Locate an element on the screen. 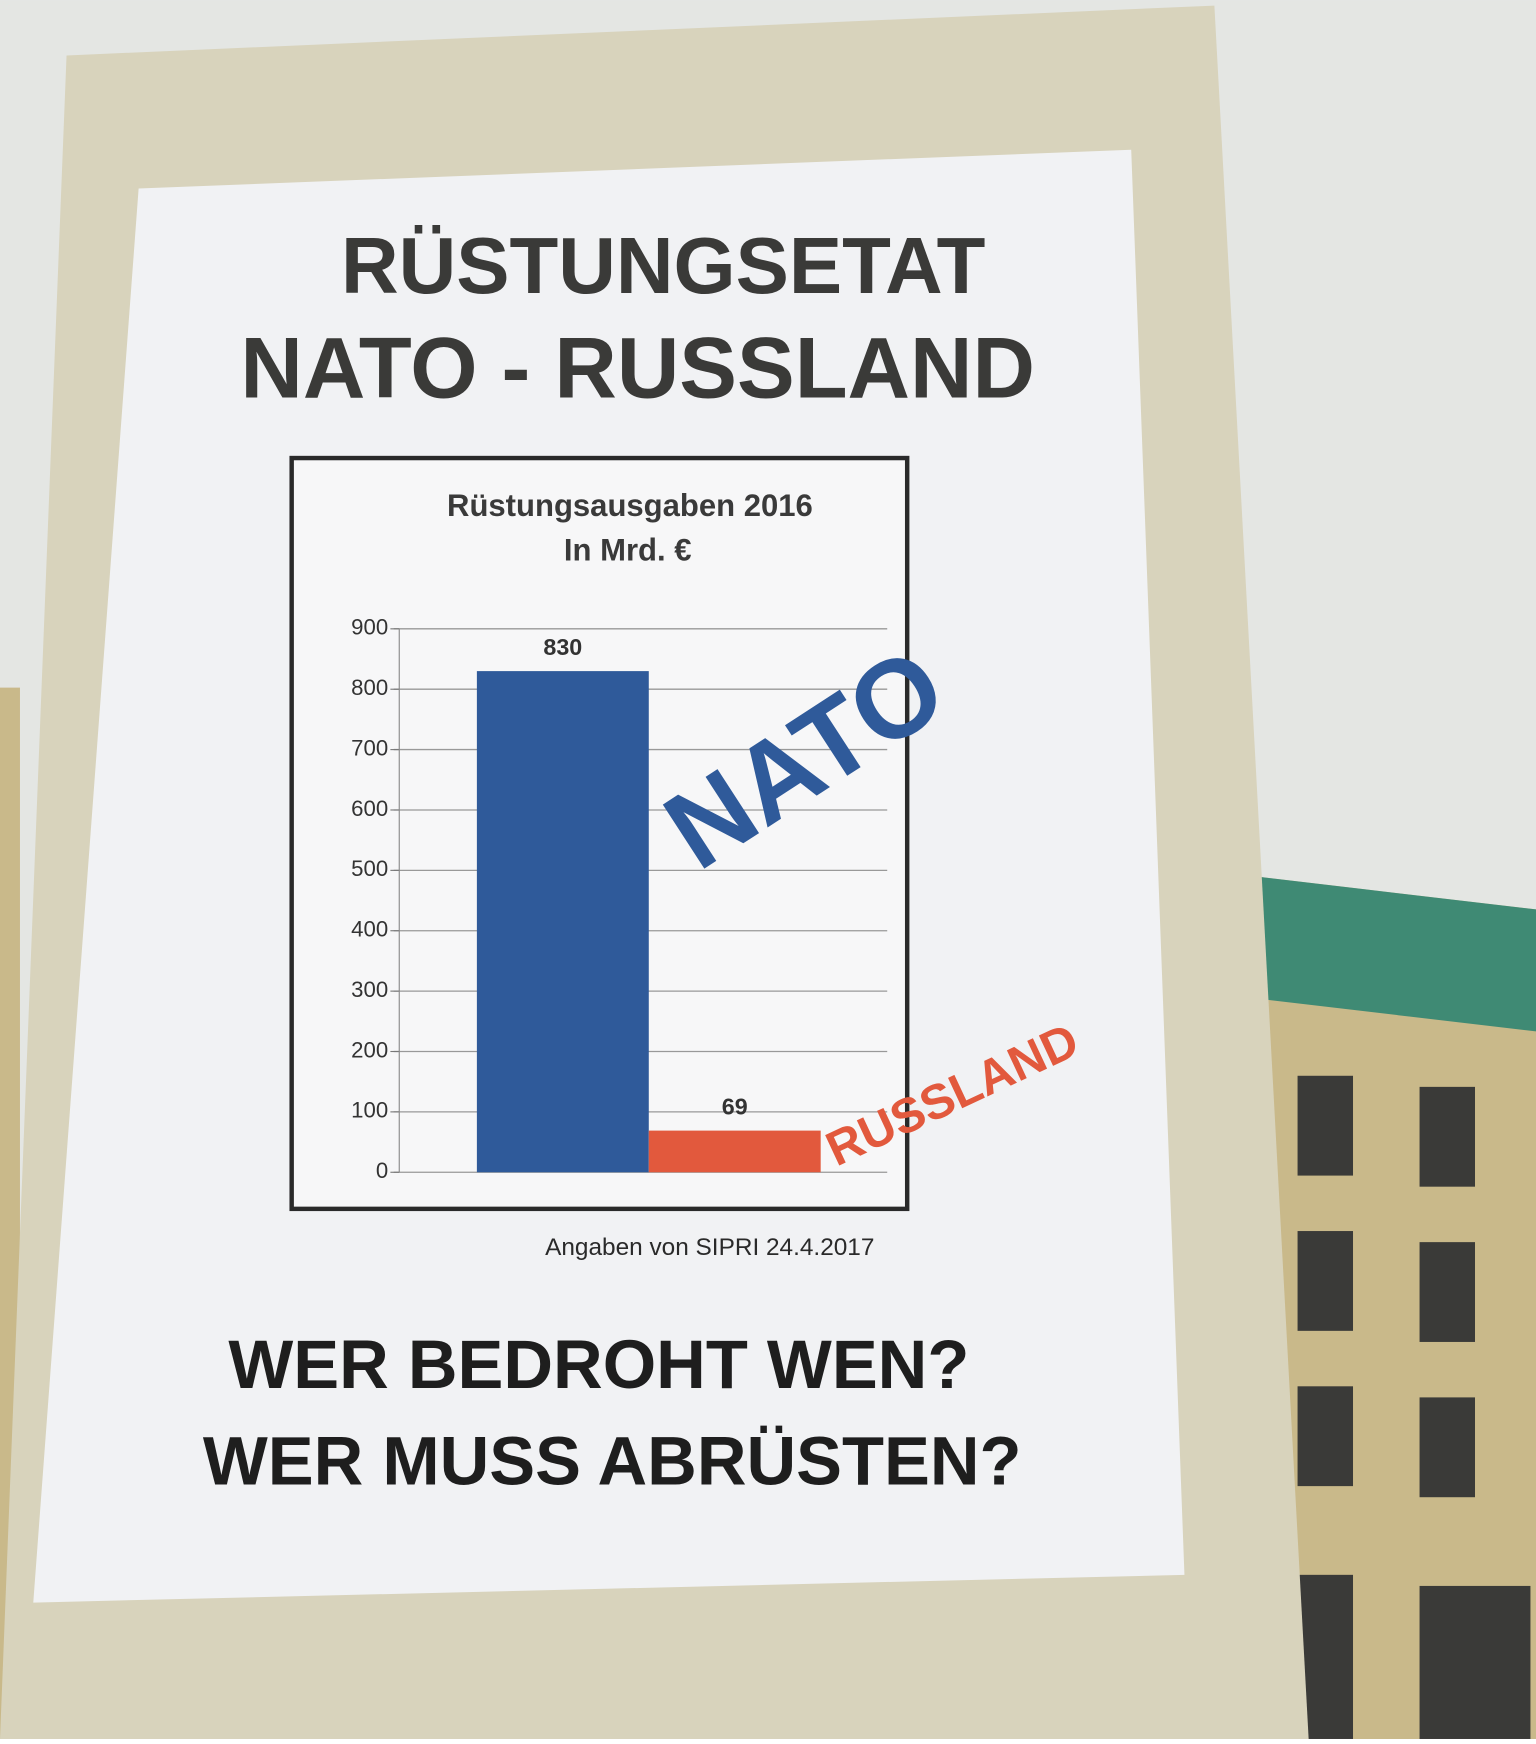 The image size is (1536, 1744). chart-title: Rüstungsausgaben 2016 is located at coordinates (630, 505).